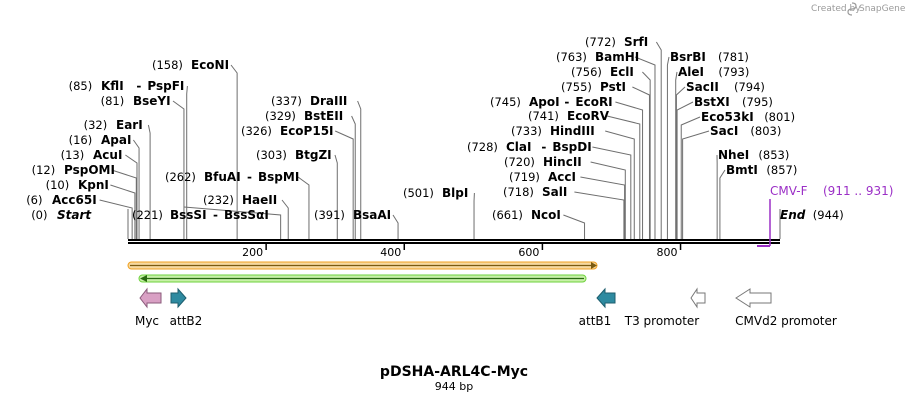  Describe the element at coordinates (595, 321) in the screenshot. I see `feature-label-attb1: attB1` at that location.